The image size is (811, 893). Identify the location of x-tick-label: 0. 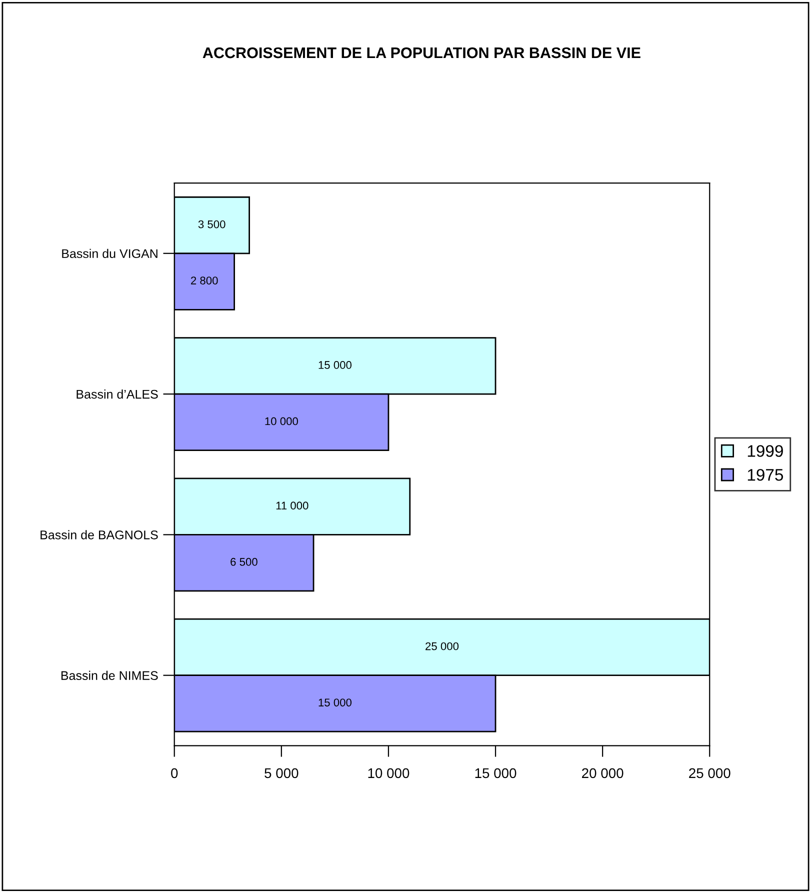
(174, 773).